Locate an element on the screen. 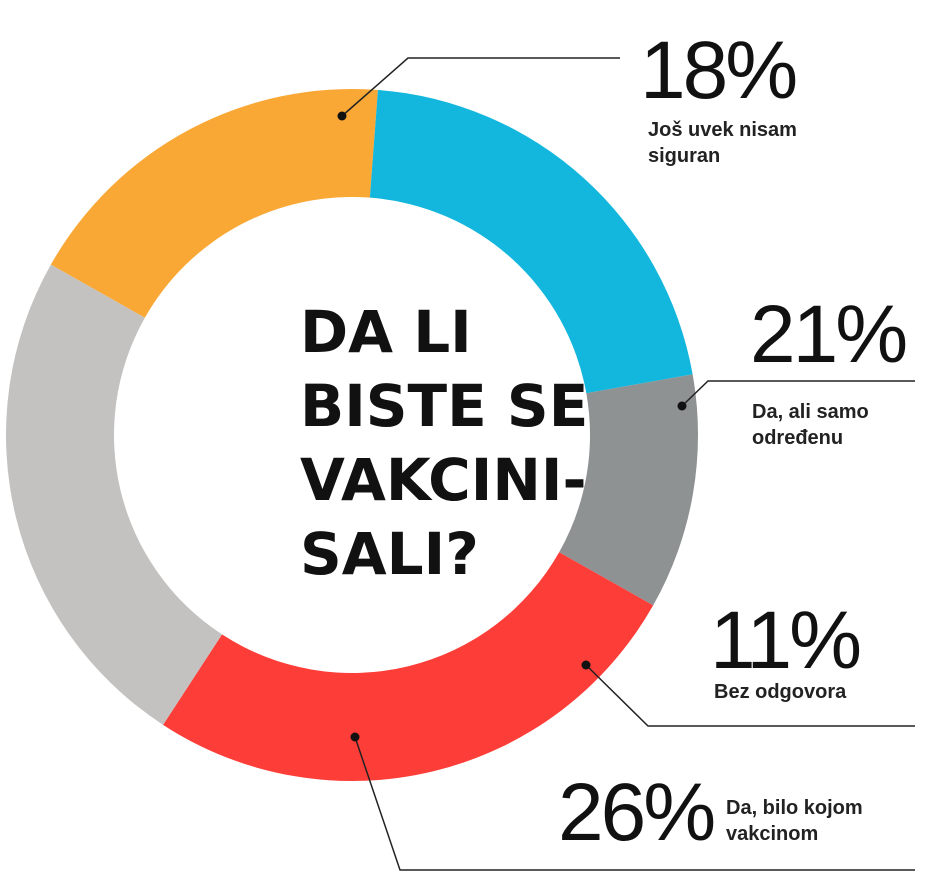 The height and width of the screenshot is (884, 940). slice-category-label: siguran is located at coordinates (684, 156).